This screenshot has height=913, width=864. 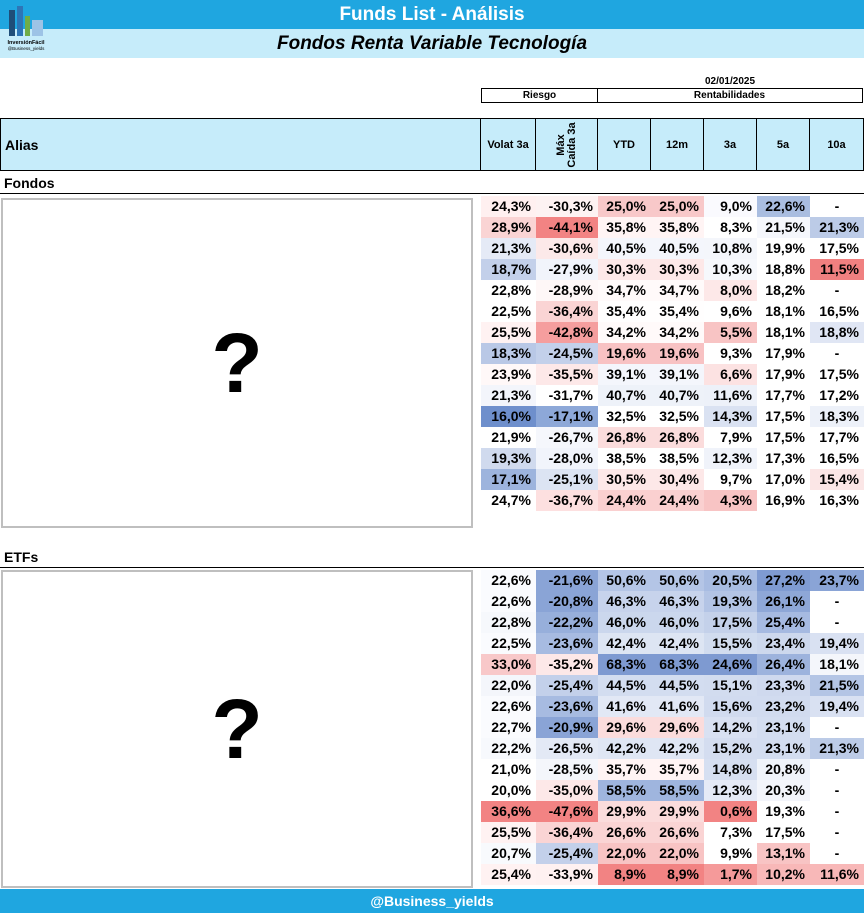 What do you see at coordinates (730, 290) in the screenshot?
I see `cell-3a: 8,0%` at bounding box center [730, 290].